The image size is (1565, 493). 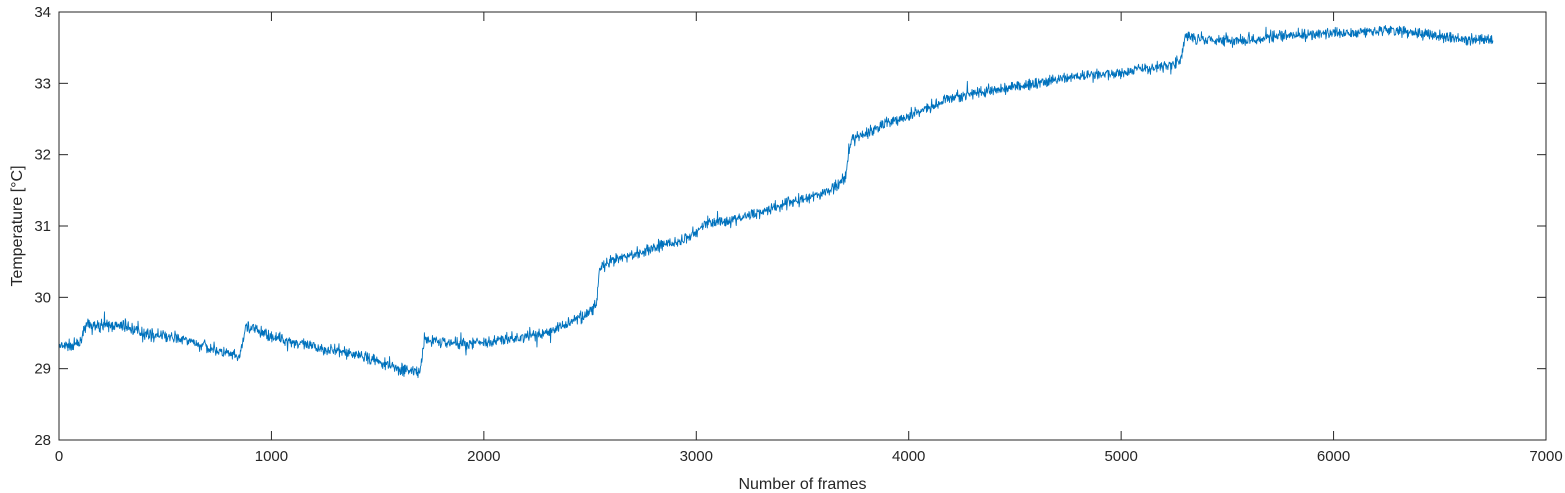 What do you see at coordinates (42, 155) in the screenshot?
I see `y-tick-label: 32` at bounding box center [42, 155].